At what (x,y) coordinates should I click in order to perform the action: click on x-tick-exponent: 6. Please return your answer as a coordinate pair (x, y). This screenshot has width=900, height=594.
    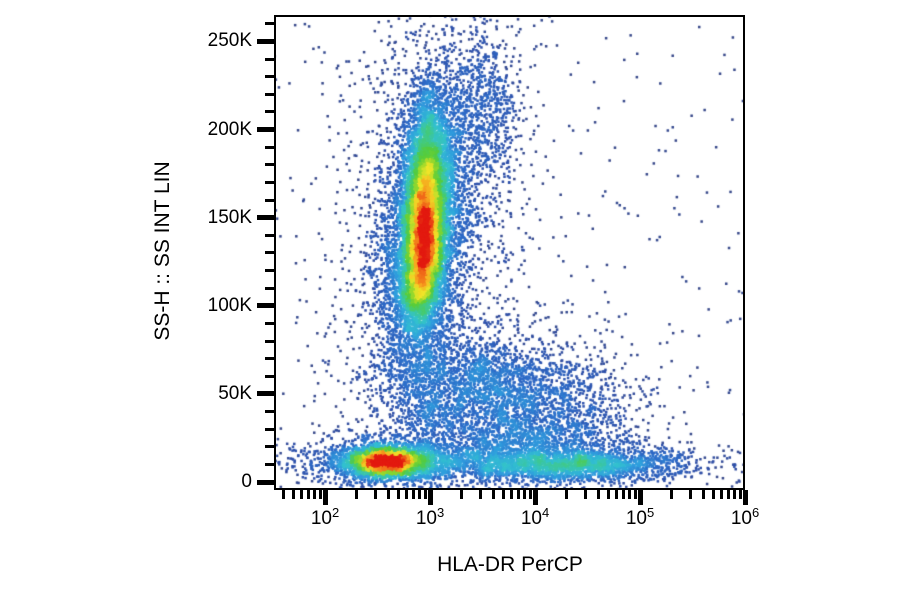
    Looking at the image, I should click on (755, 512).